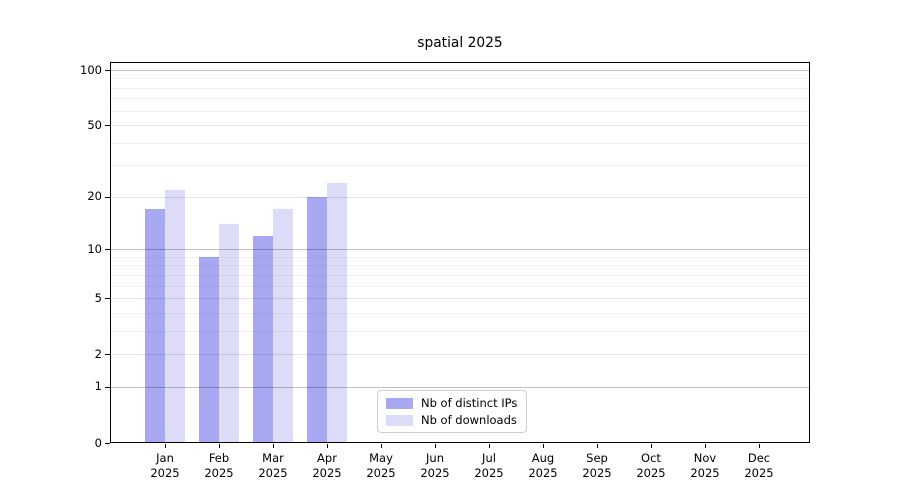  I want to click on y-axis-tick-label: 20, so click(94, 196).